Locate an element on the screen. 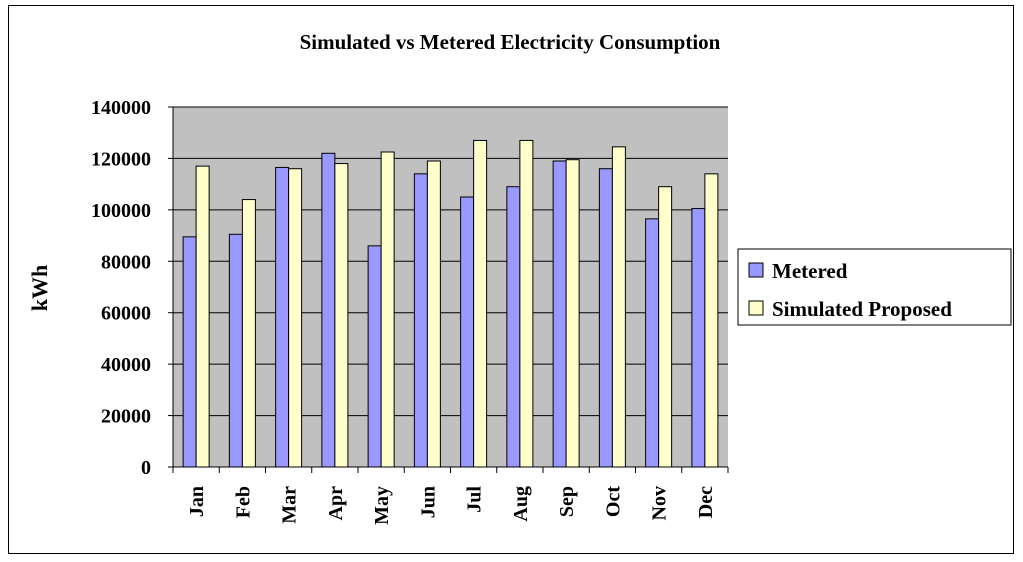  legend-label-metered: Metered is located at coordinates (810, 271).